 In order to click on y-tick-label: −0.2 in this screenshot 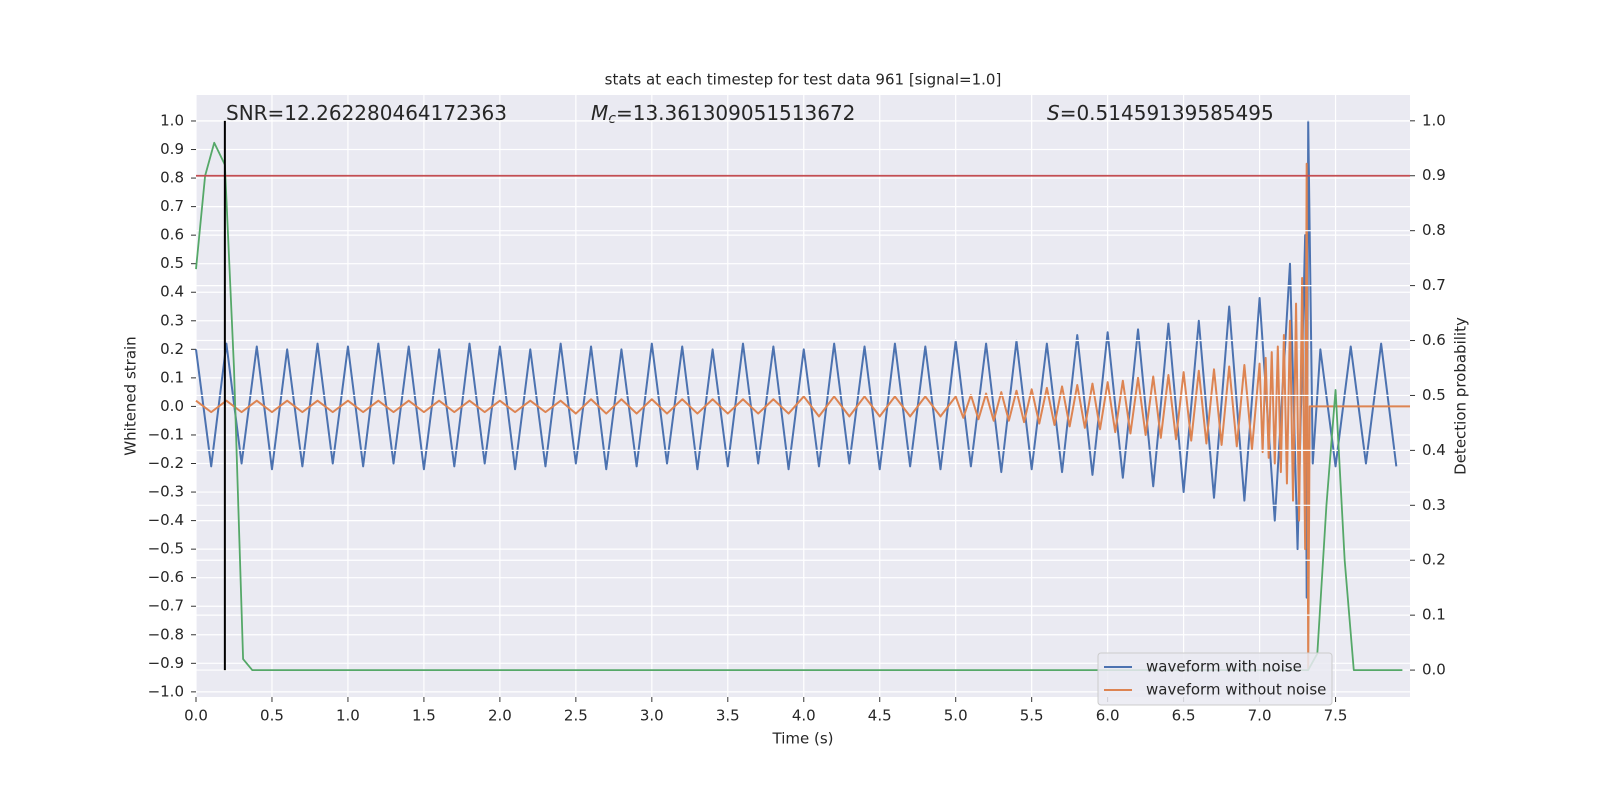, I will do `click(166, 463)`.